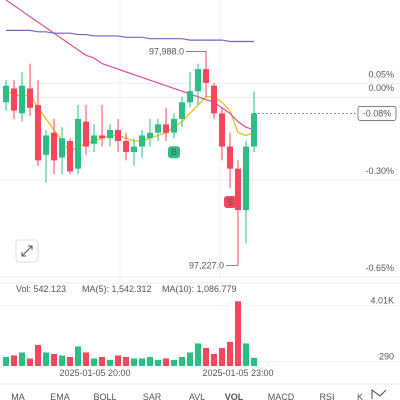  What do you see at coordinates (234, 396) in the screenshot?
I see `indicator-tab: VOL` at bounding box center [234, 396].